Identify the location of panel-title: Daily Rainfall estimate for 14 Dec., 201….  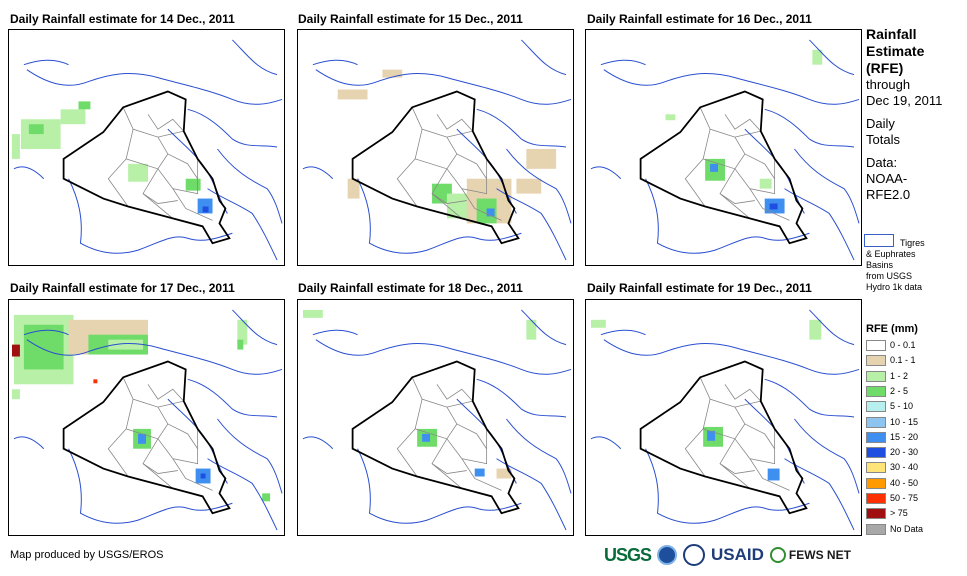
(122, 19).